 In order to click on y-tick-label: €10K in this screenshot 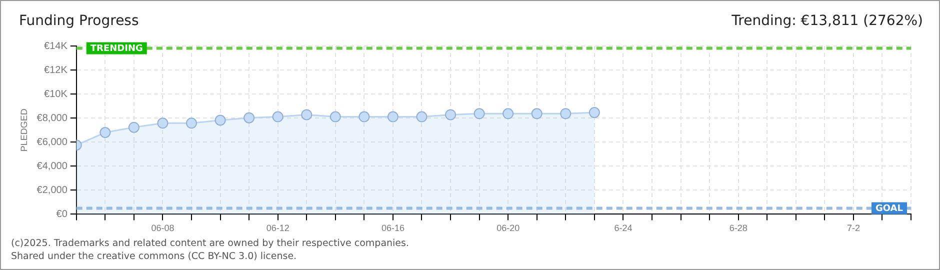, I will do `click(56, 94)`.